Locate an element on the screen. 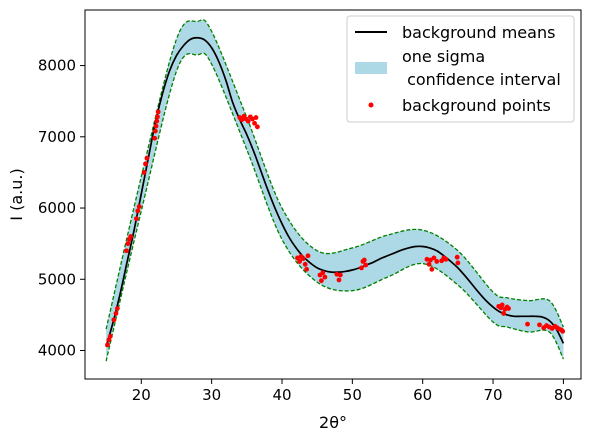 The width and height of the screenshot is (591, 440). x-tick-label: 30 is located at coordinates (211, 395).